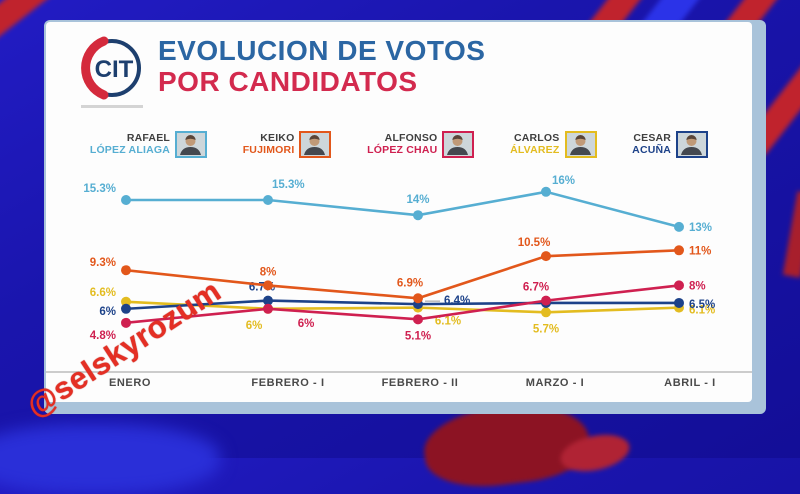 This screenshot has height=494, width=800. Describe the element at coordinates (103, 336) in the screenshot. I see `chart-point-label: 4.8%` at that location.